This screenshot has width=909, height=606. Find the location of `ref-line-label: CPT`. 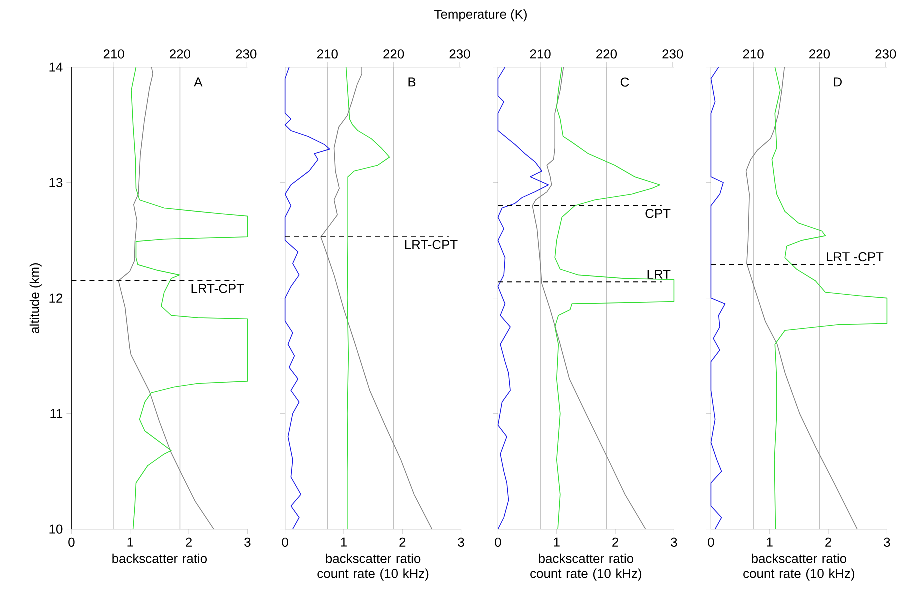

ref-line-label: CPT is located at coordinates (658, 213).